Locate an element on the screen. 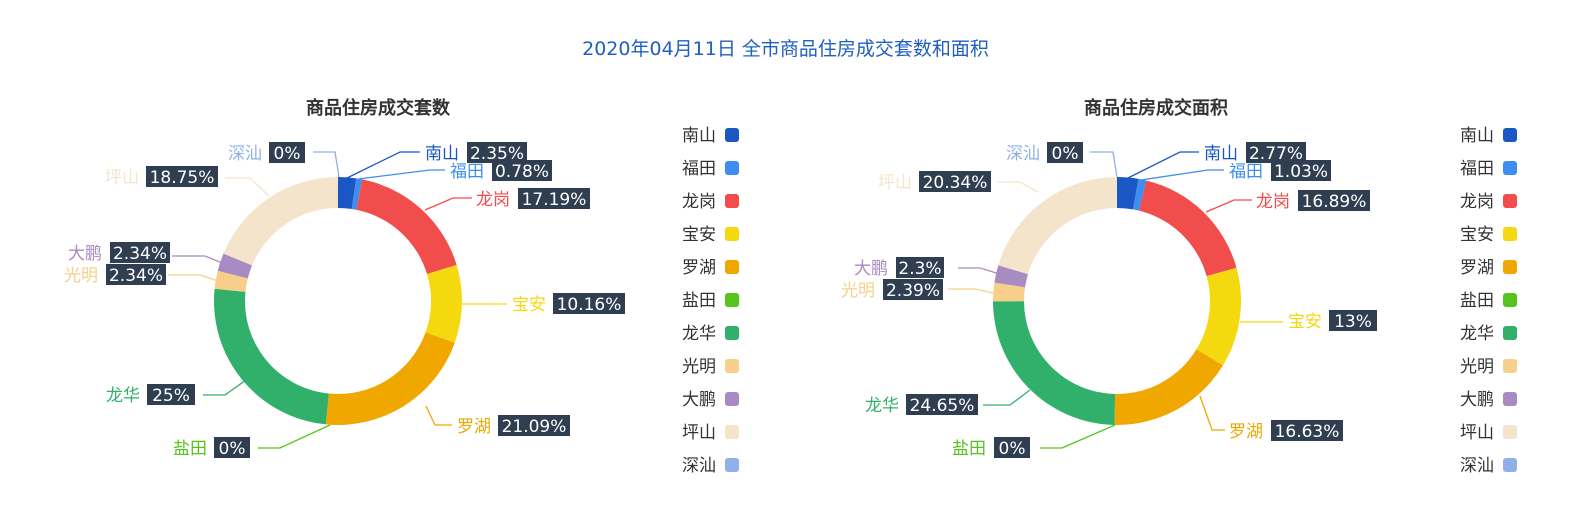  leader-line-盐田 is located at coordinates (1078, 436).